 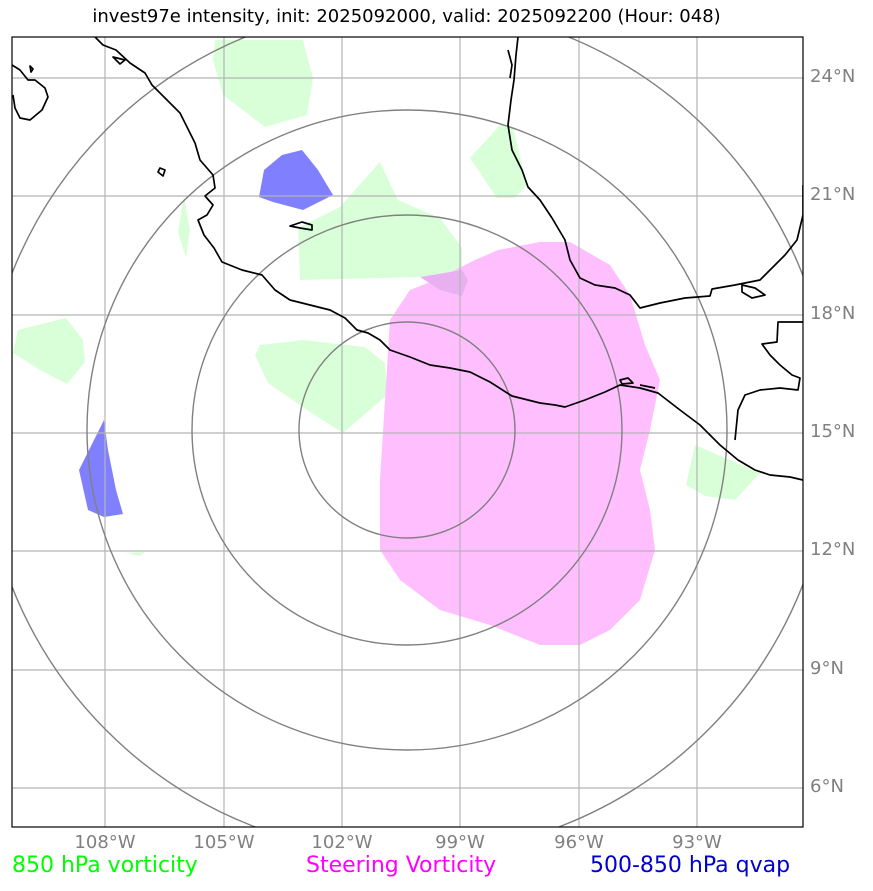 I want to click on lon-label-105w: 105°W, so click(x=224, y=842).